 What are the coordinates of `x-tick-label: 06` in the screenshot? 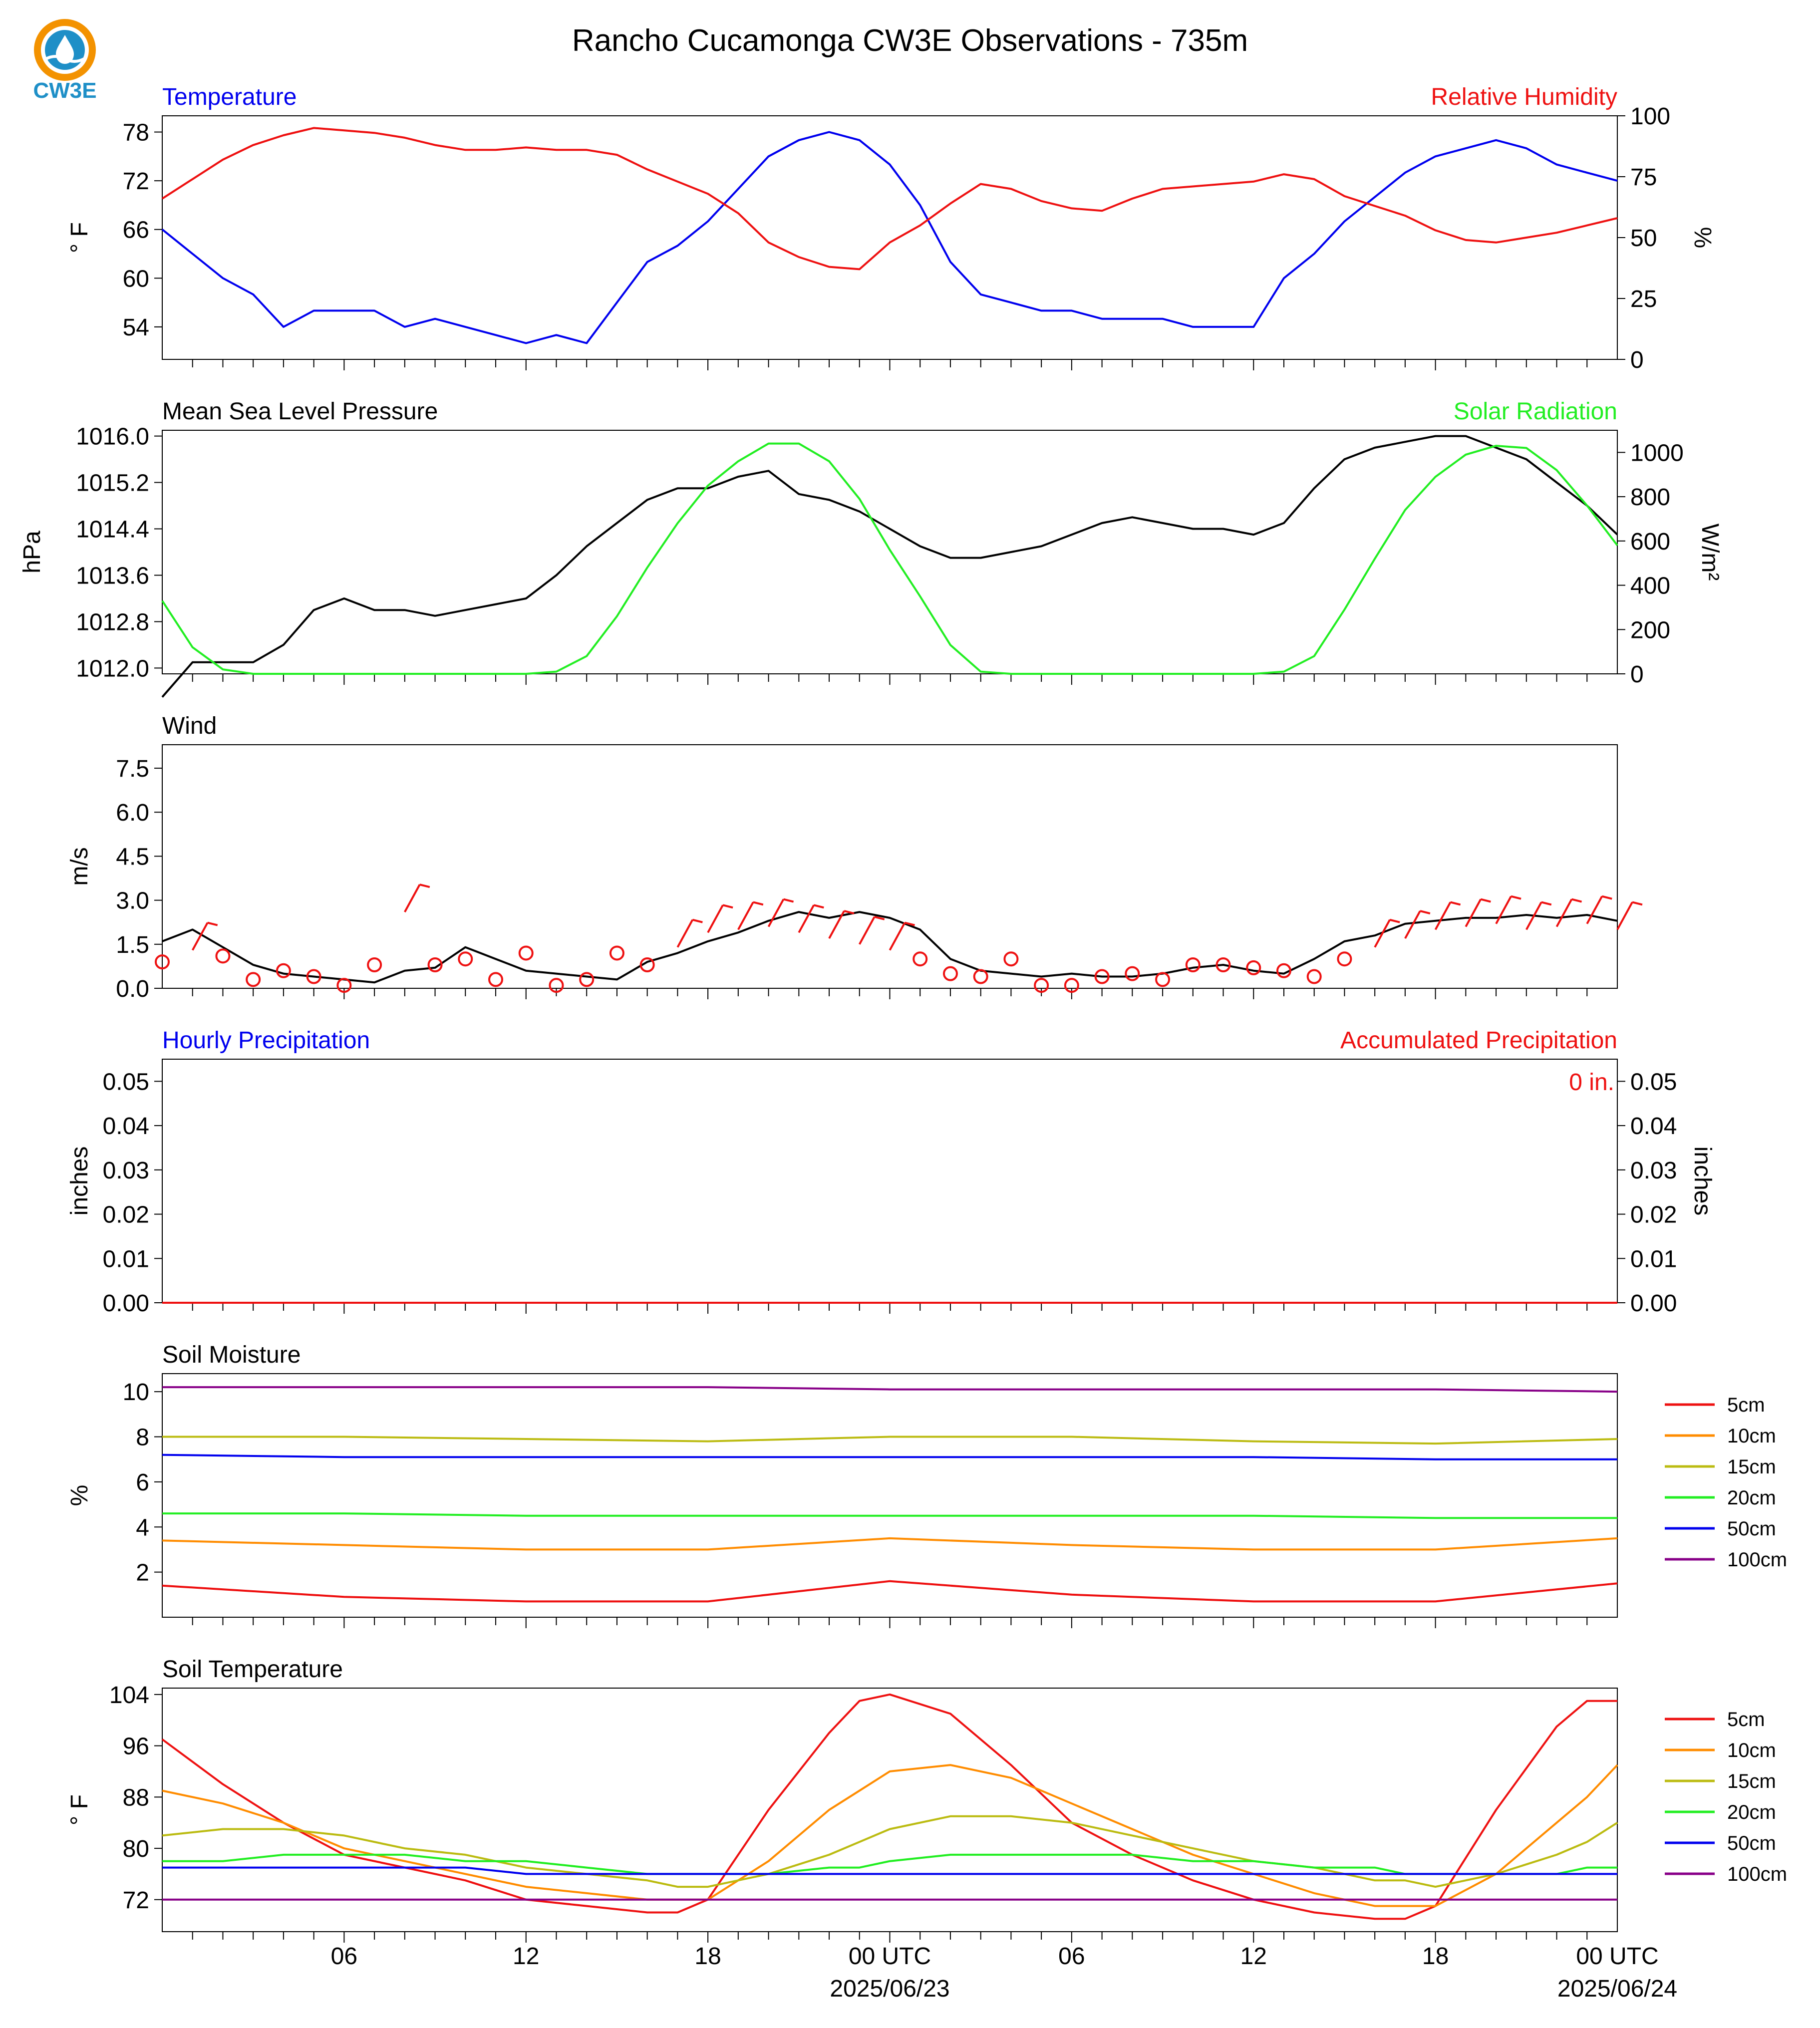 It's located at (344, 1956).